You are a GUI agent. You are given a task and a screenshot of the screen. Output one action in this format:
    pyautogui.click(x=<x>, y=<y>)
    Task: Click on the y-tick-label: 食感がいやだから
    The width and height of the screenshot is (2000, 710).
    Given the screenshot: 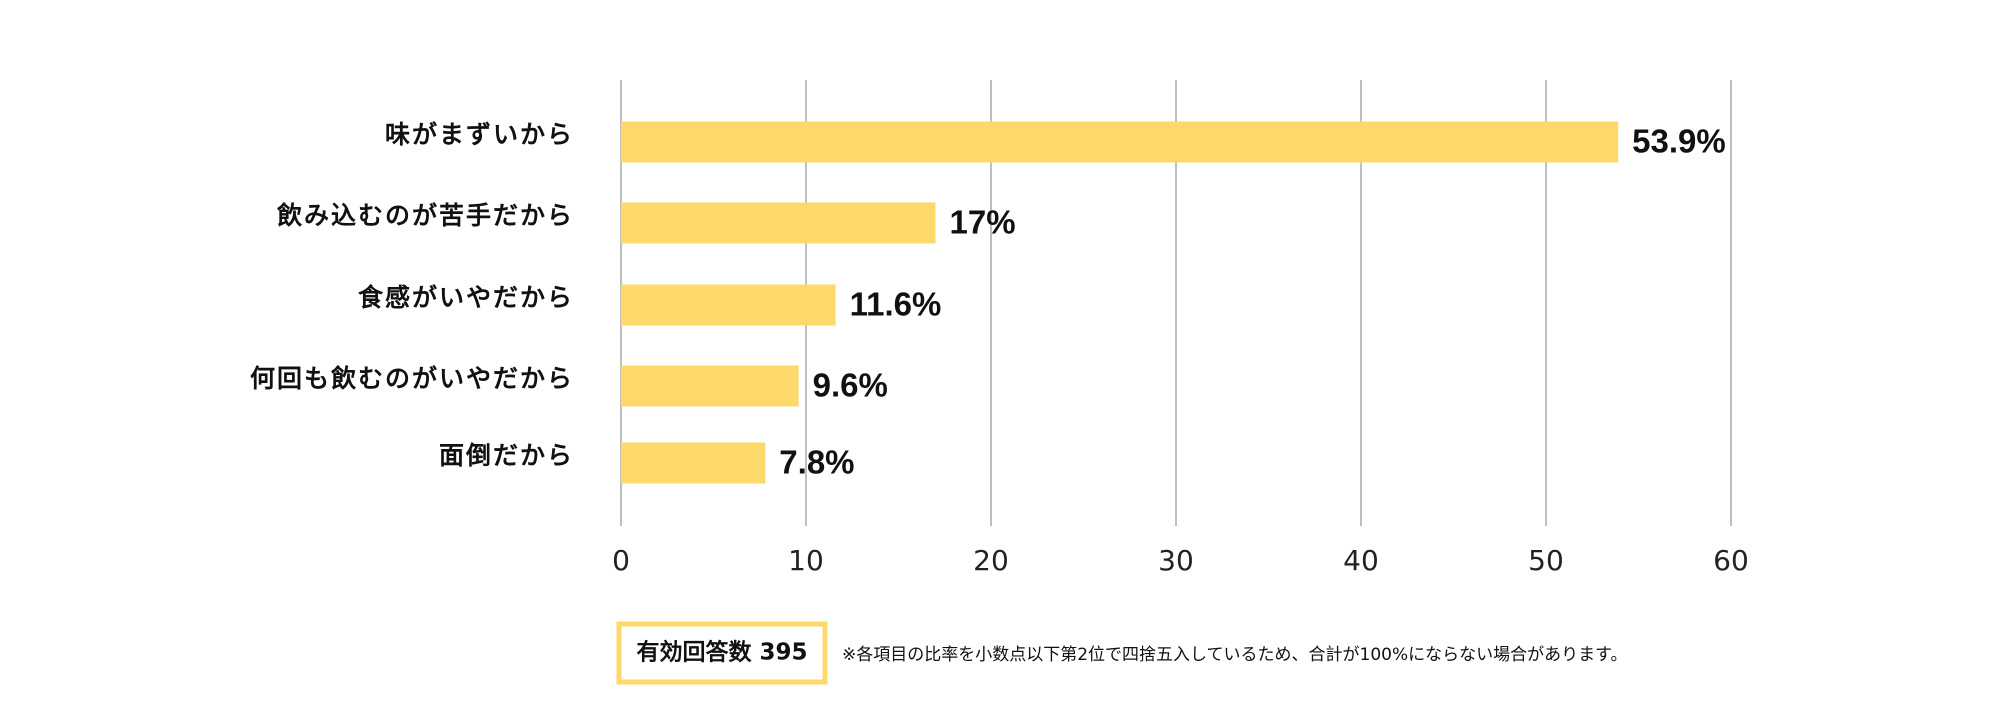 What is the action you would take?
    pyautogui.click(x=466, y=297)
    